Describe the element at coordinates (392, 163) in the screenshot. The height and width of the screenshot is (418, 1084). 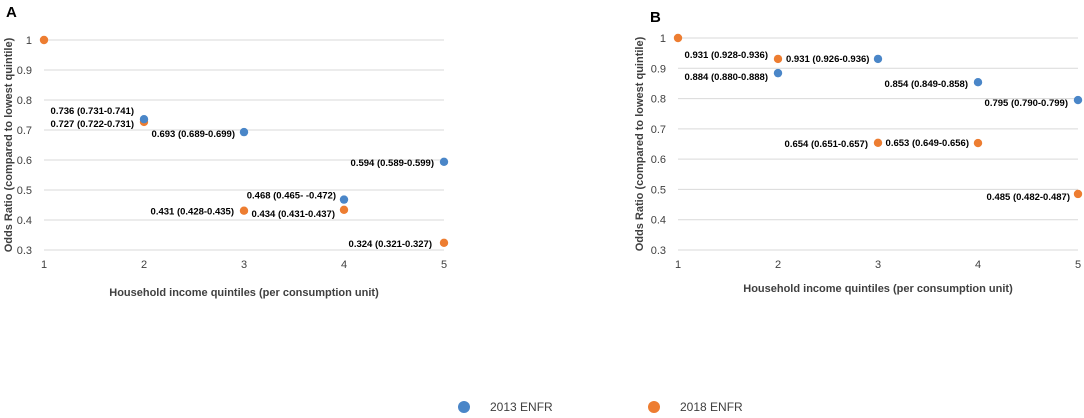
I see `data-label: 0.594 (0.589-0.599)` at that location.